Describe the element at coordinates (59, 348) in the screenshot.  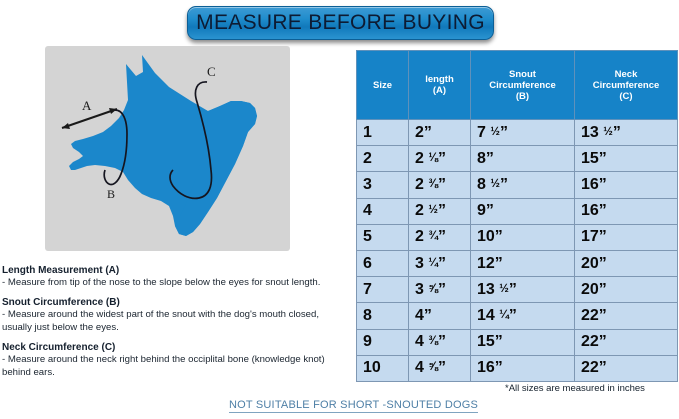
I see `description-heading-c: Neck Circumference (C)` at that location.